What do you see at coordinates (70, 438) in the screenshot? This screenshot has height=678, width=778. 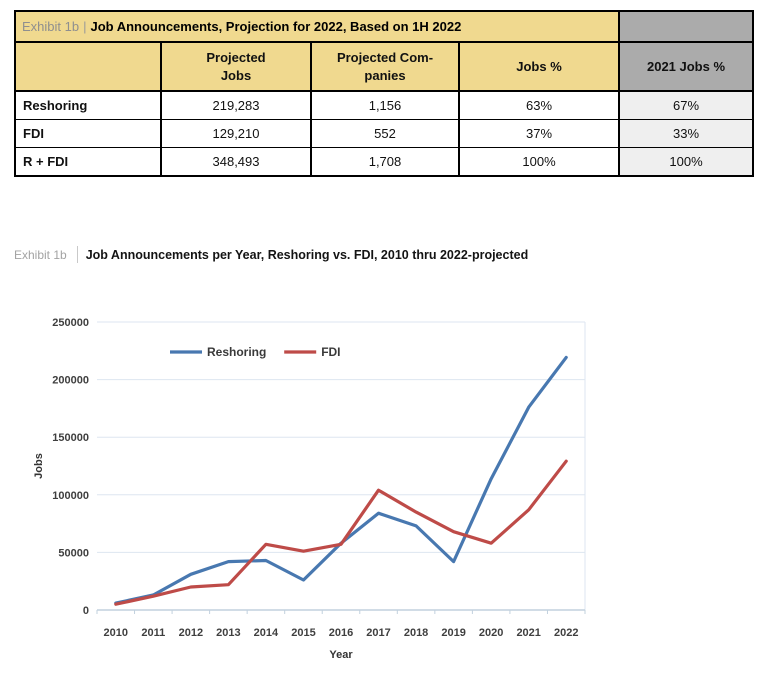 I see `y-tick-label: 150000` at bounding box center [70, 438].